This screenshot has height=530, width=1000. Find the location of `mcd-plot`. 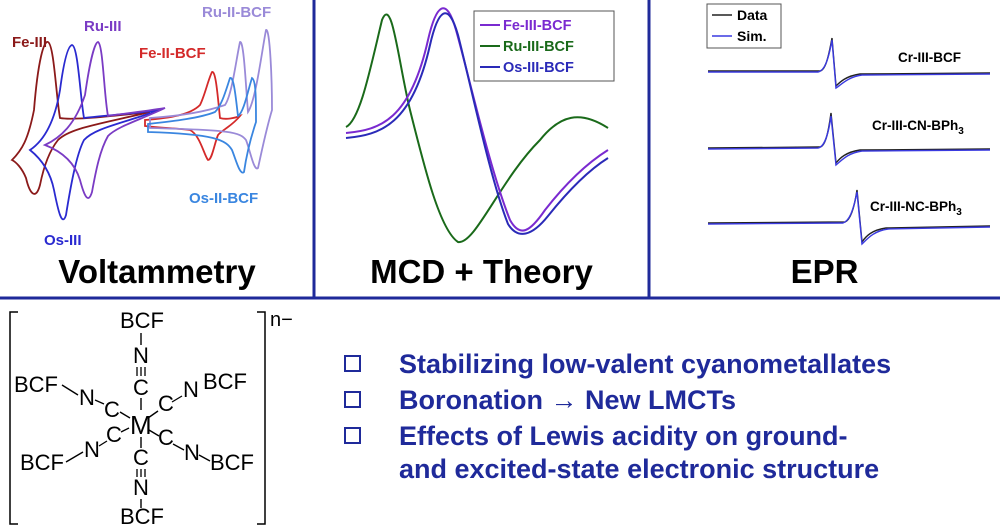

mcd-plot is located at coordinates (477, 125).